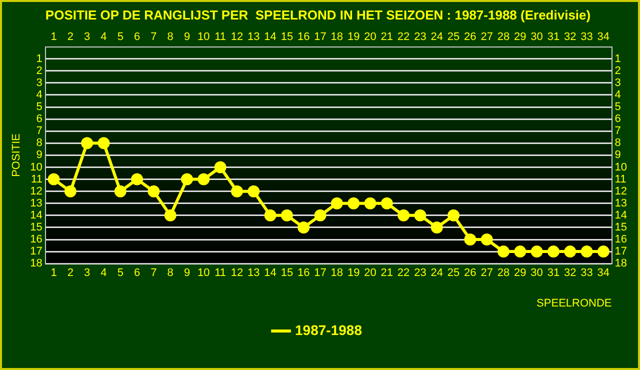  I want to click on y2-tick-label: 14, so click(621, 215).